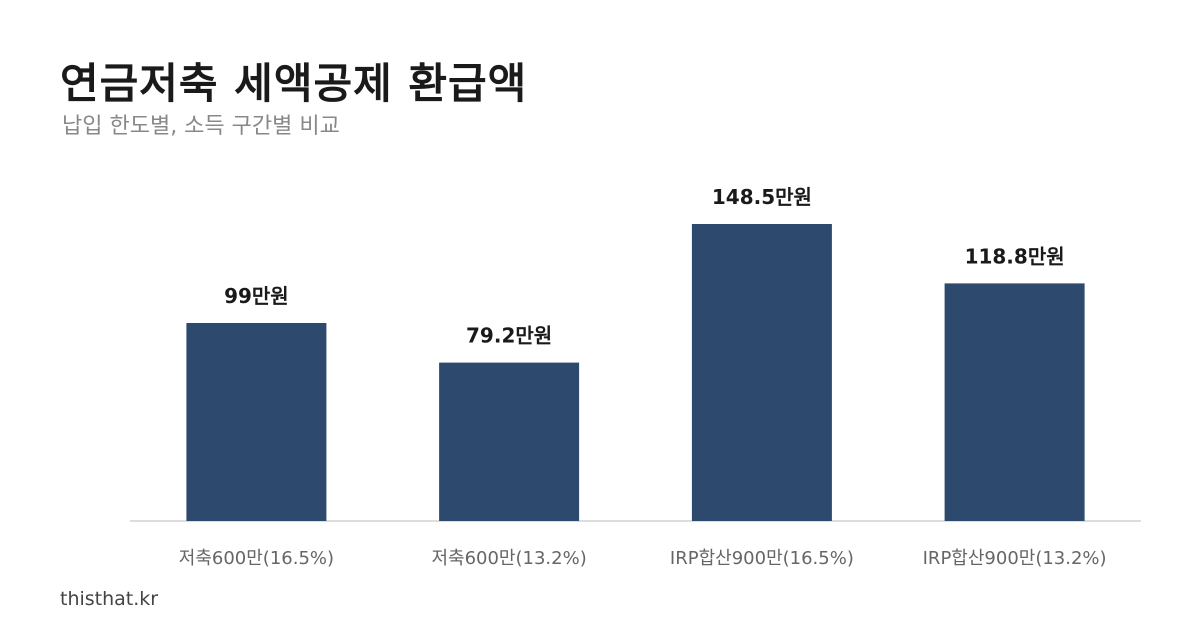 The height and width of the screenshot is (630, 1200). Describe the element at coordinates (294, 83) in the screenshot. I see `chart-title: 연금저축 세액공제 환급액` at that location.